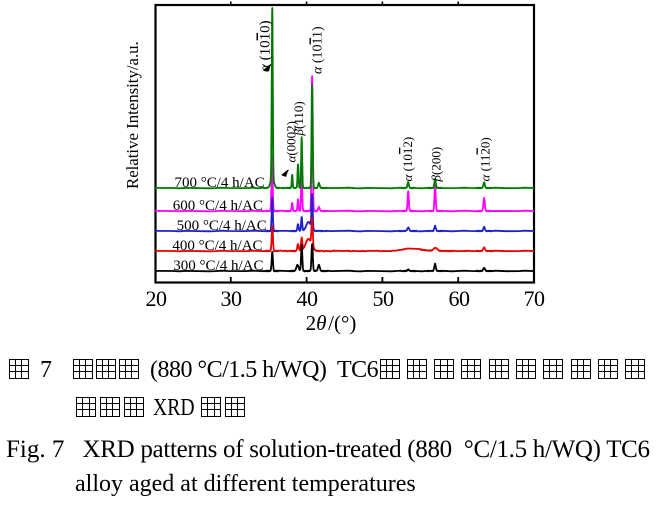  What do you see at coordinates (232, 298) in the screenshot?
I see `svg-text: 30` at bounding box center [232, 298].